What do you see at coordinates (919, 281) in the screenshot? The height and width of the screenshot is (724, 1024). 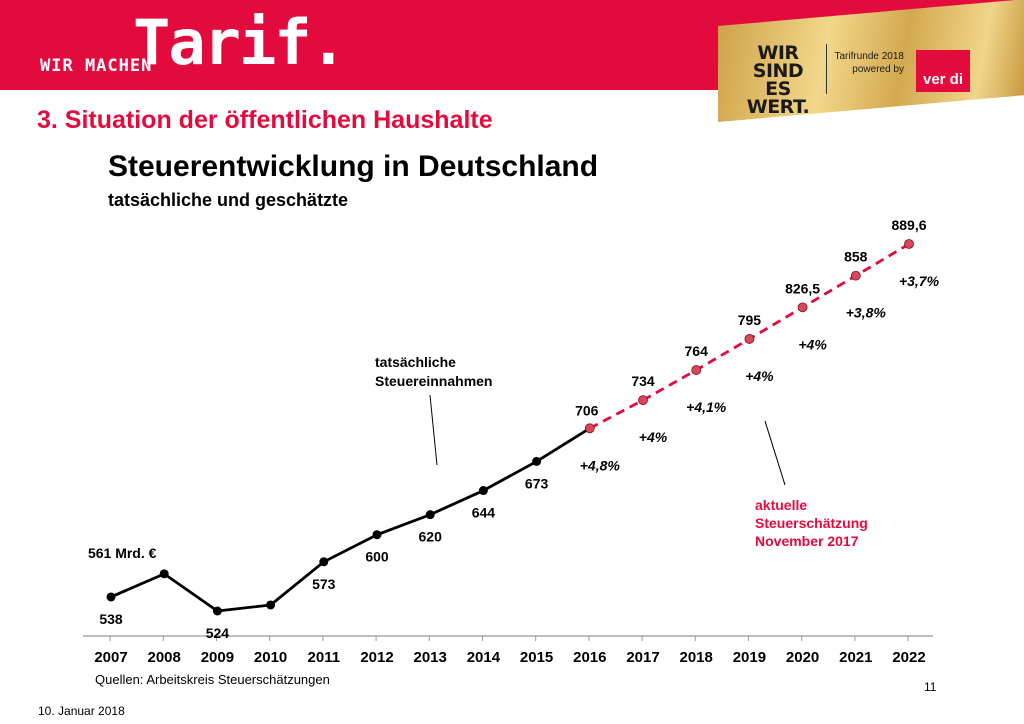 I see `growth-label: +3,7%` at bounding box center [919, 281].